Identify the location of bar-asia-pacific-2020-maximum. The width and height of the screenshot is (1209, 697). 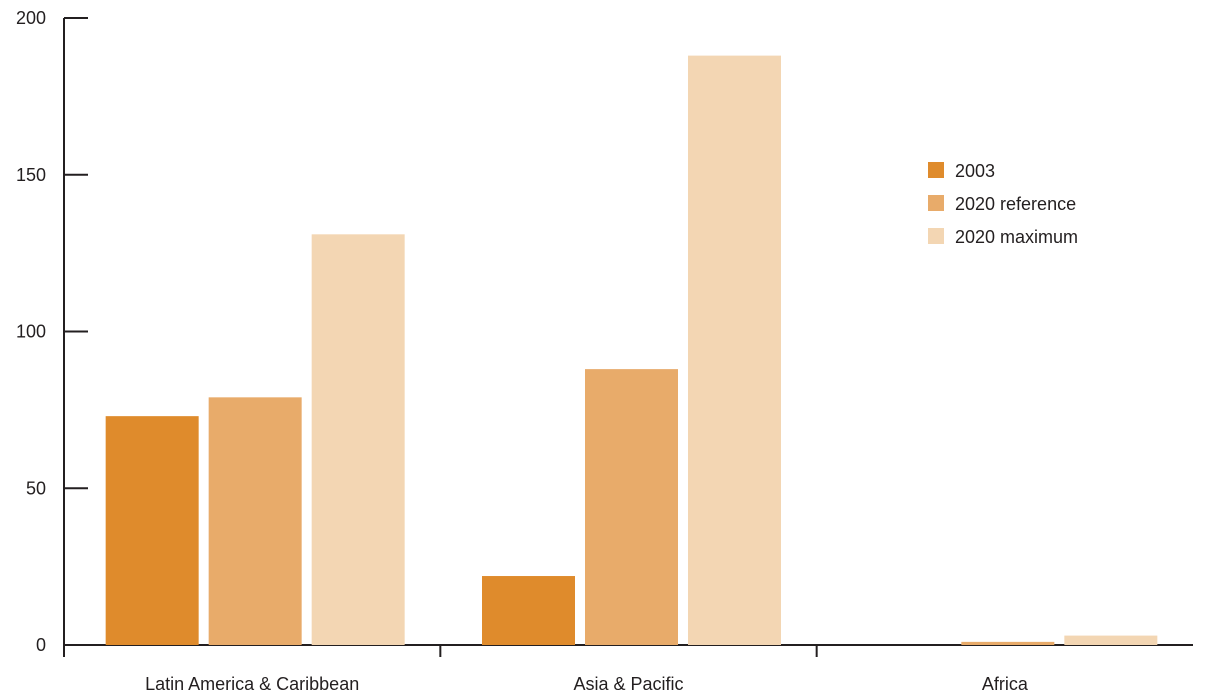
(734, 350).